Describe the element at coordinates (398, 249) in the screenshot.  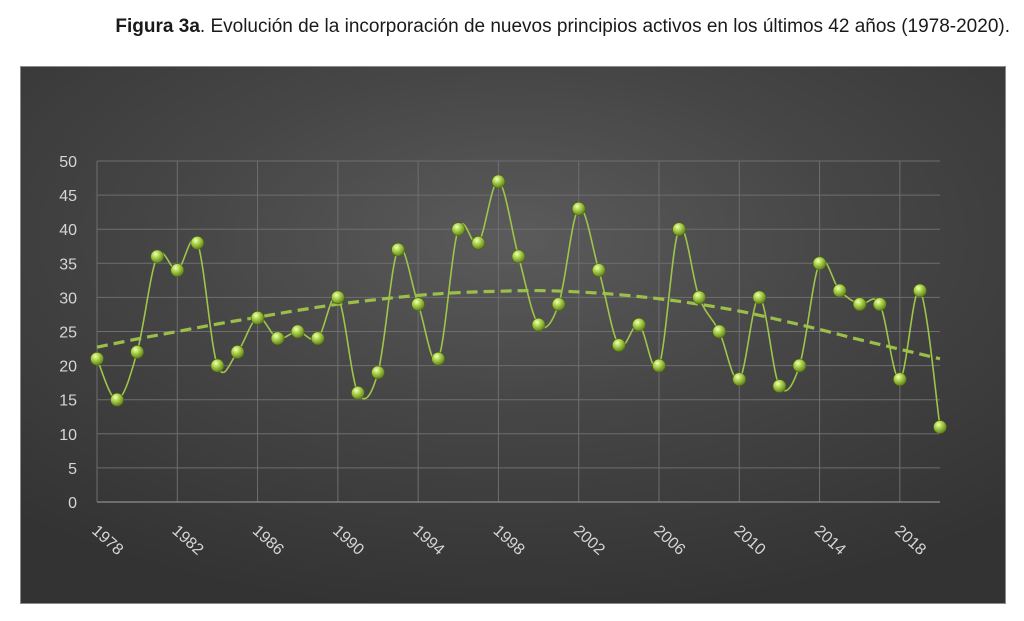
I see `data-point-1993` at that location.